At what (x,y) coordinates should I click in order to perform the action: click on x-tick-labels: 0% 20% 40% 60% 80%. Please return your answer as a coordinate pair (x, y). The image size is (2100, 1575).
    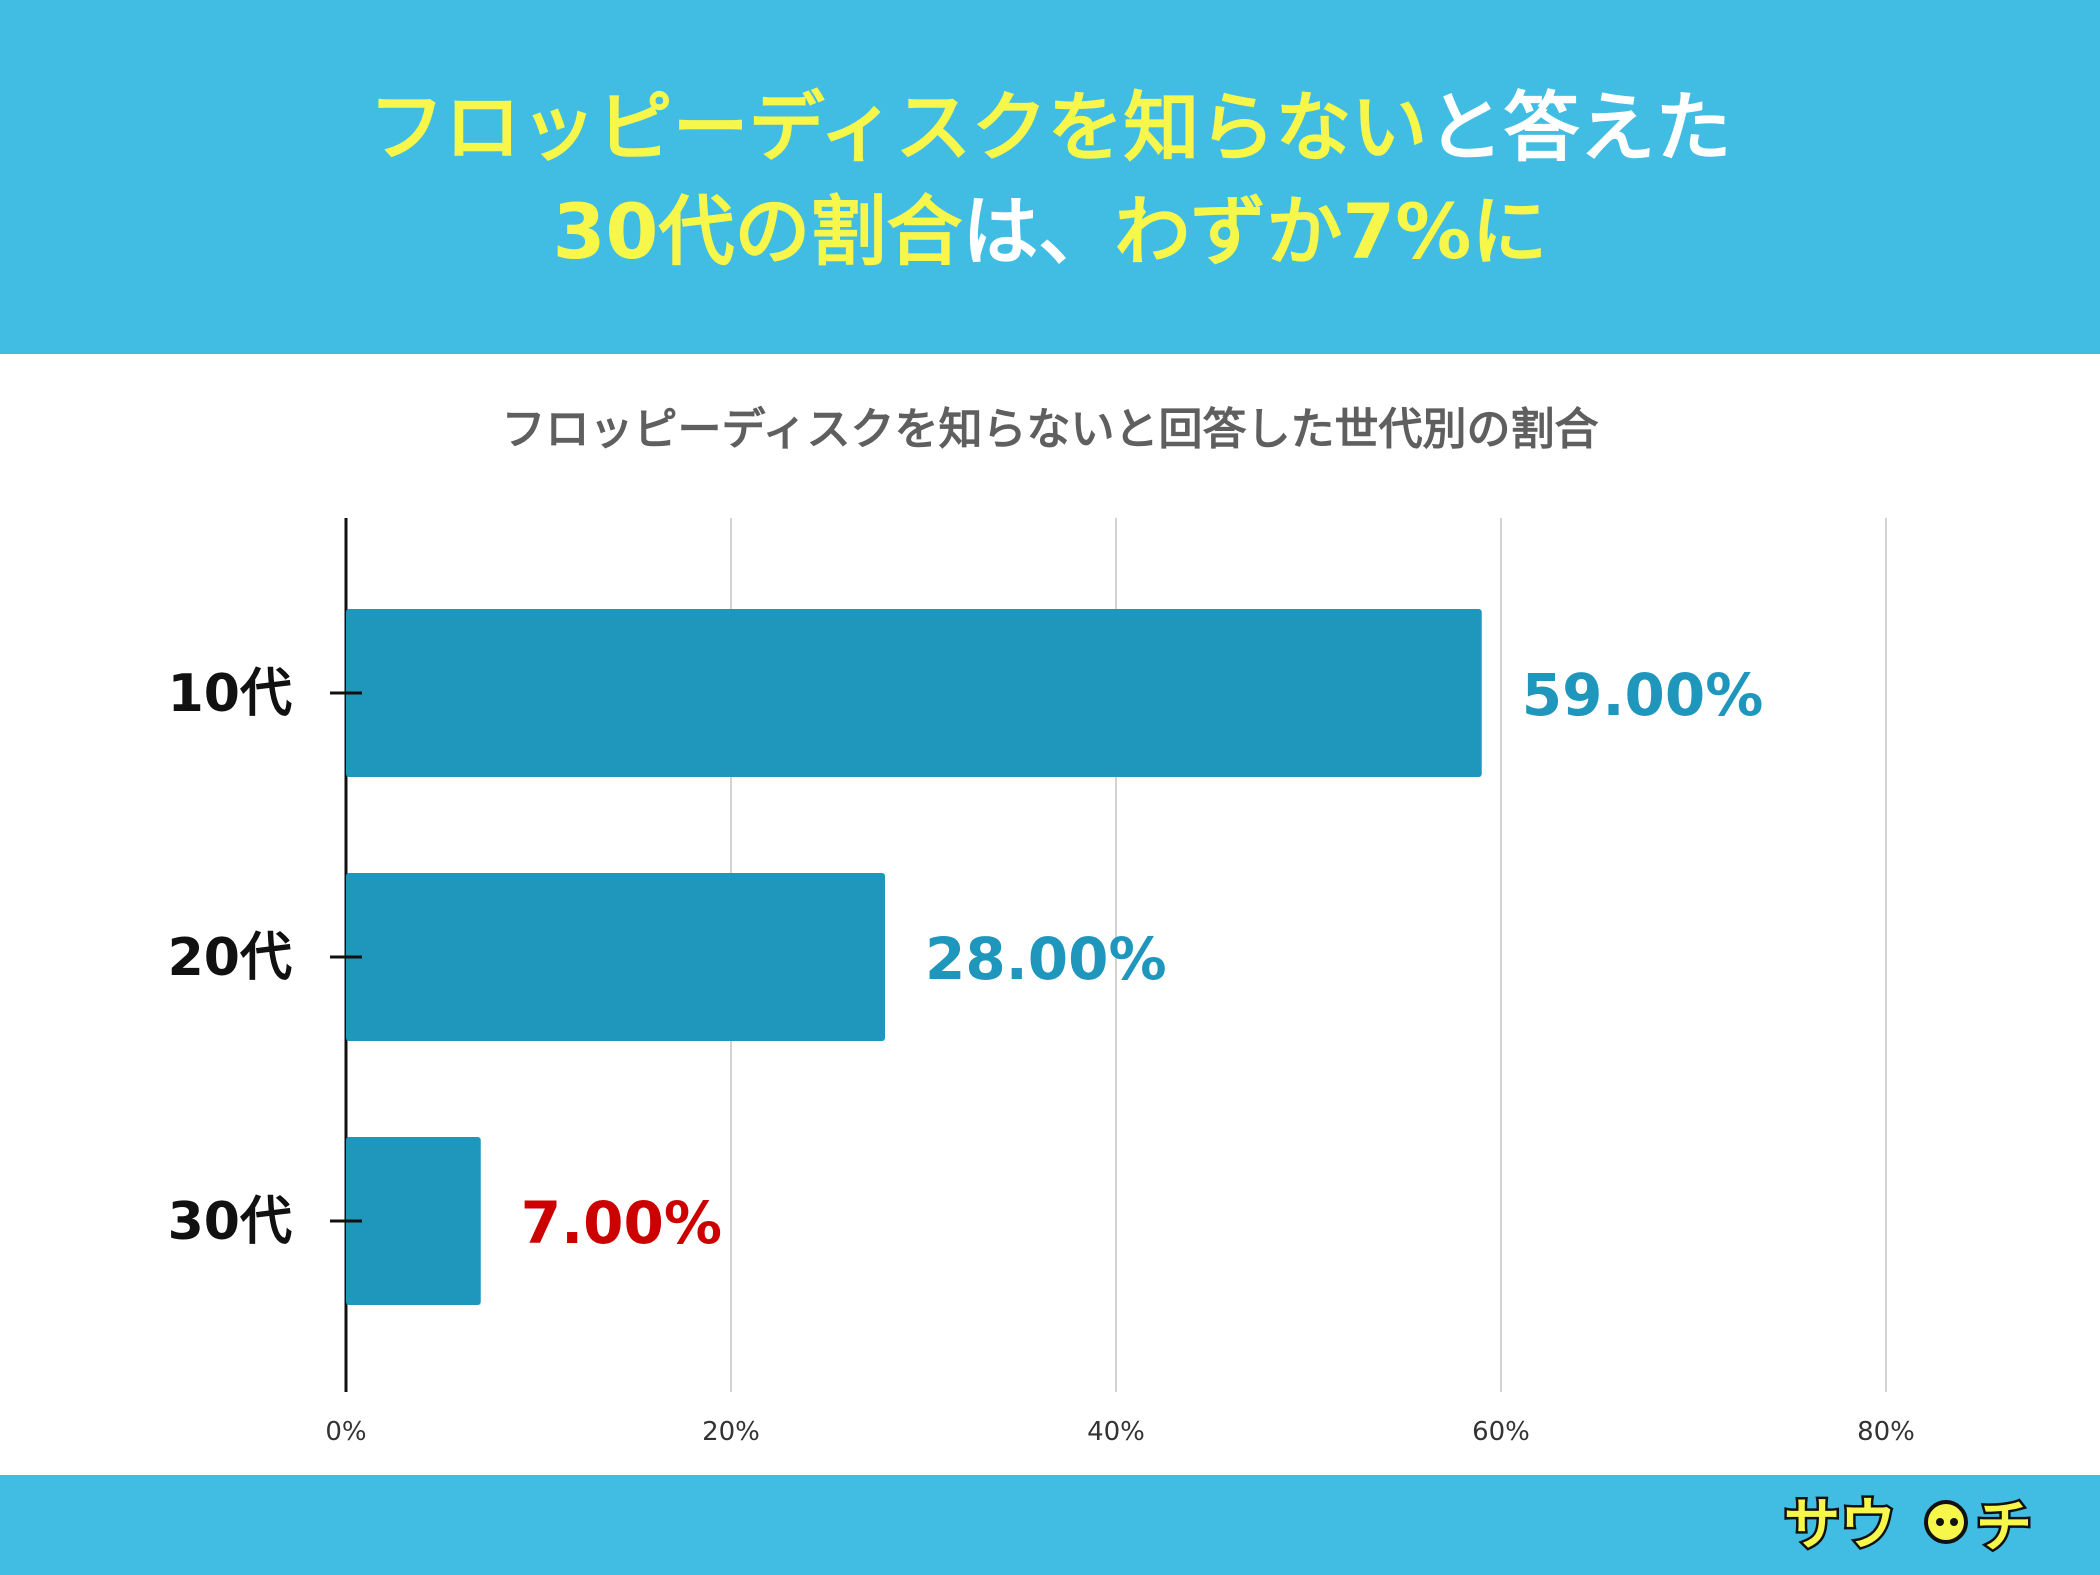
    Looking at the image, I should click on (1120, 1432).